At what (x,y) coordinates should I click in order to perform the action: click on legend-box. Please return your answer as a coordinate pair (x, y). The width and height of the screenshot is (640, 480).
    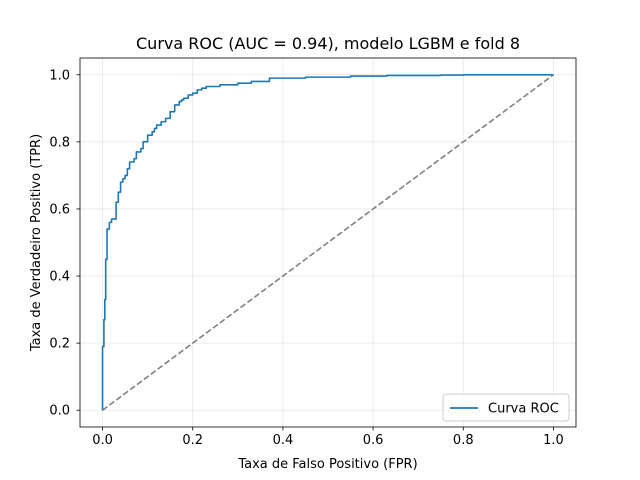
    Looking at the image, I should click on (506, 407).